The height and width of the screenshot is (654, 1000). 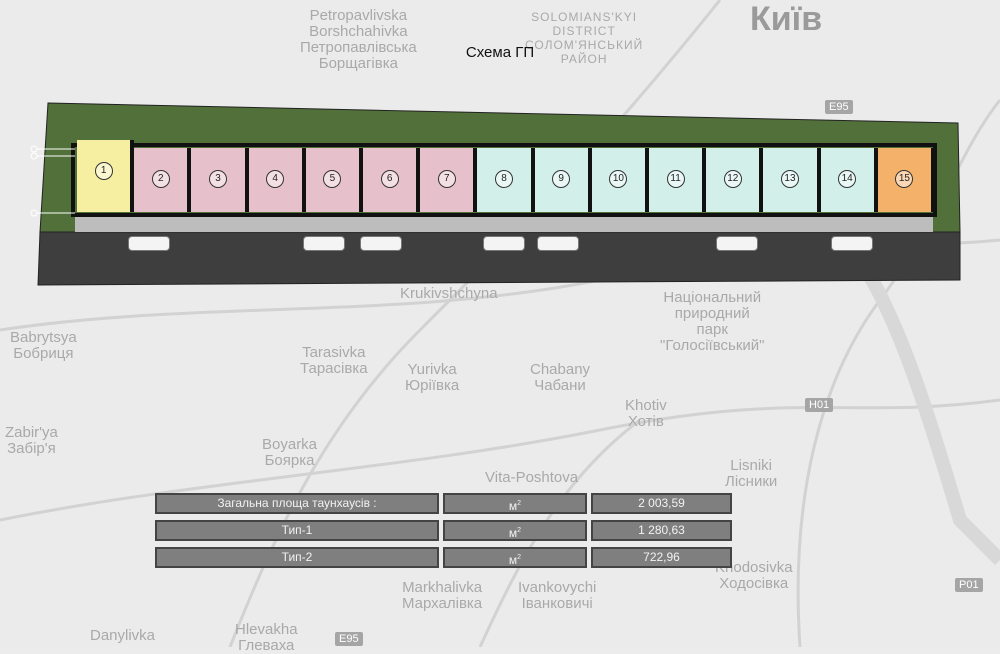 I want to click on unit-number: 8, so click(x=503, y=179).